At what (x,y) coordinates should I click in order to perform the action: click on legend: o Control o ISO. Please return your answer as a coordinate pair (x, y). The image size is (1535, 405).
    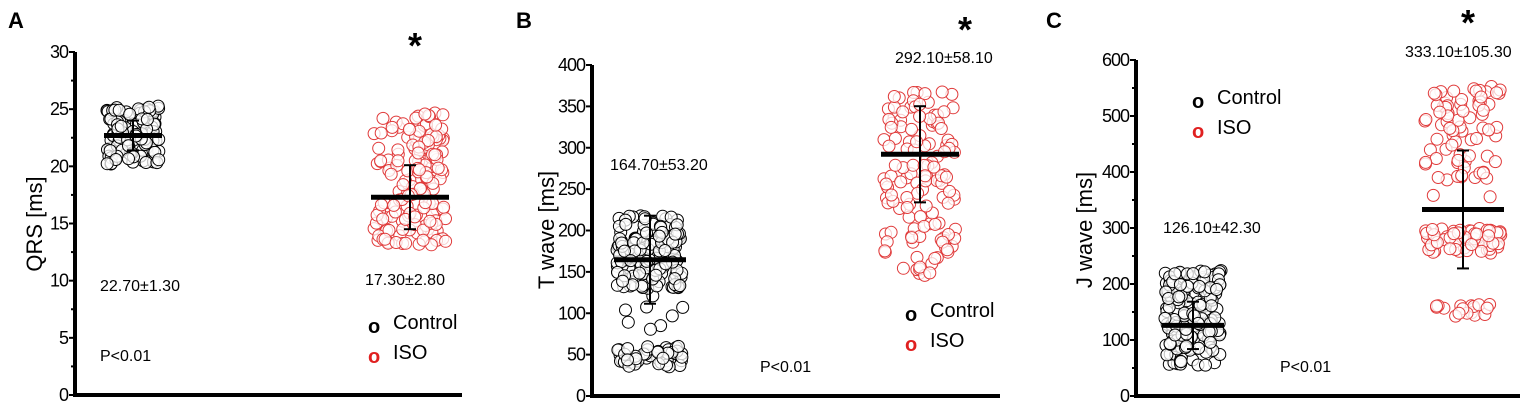
    Looking at the image, I should click on (1236, 115).